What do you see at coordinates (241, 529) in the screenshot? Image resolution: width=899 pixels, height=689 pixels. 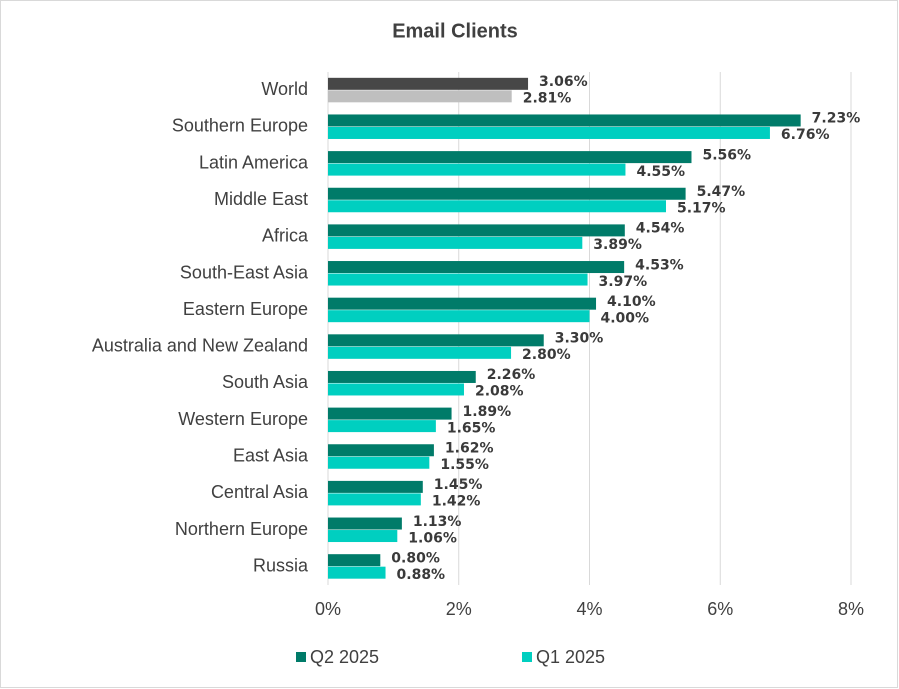 I see `y-tick-label: Northern Europe` at bounding box center [241, 529].